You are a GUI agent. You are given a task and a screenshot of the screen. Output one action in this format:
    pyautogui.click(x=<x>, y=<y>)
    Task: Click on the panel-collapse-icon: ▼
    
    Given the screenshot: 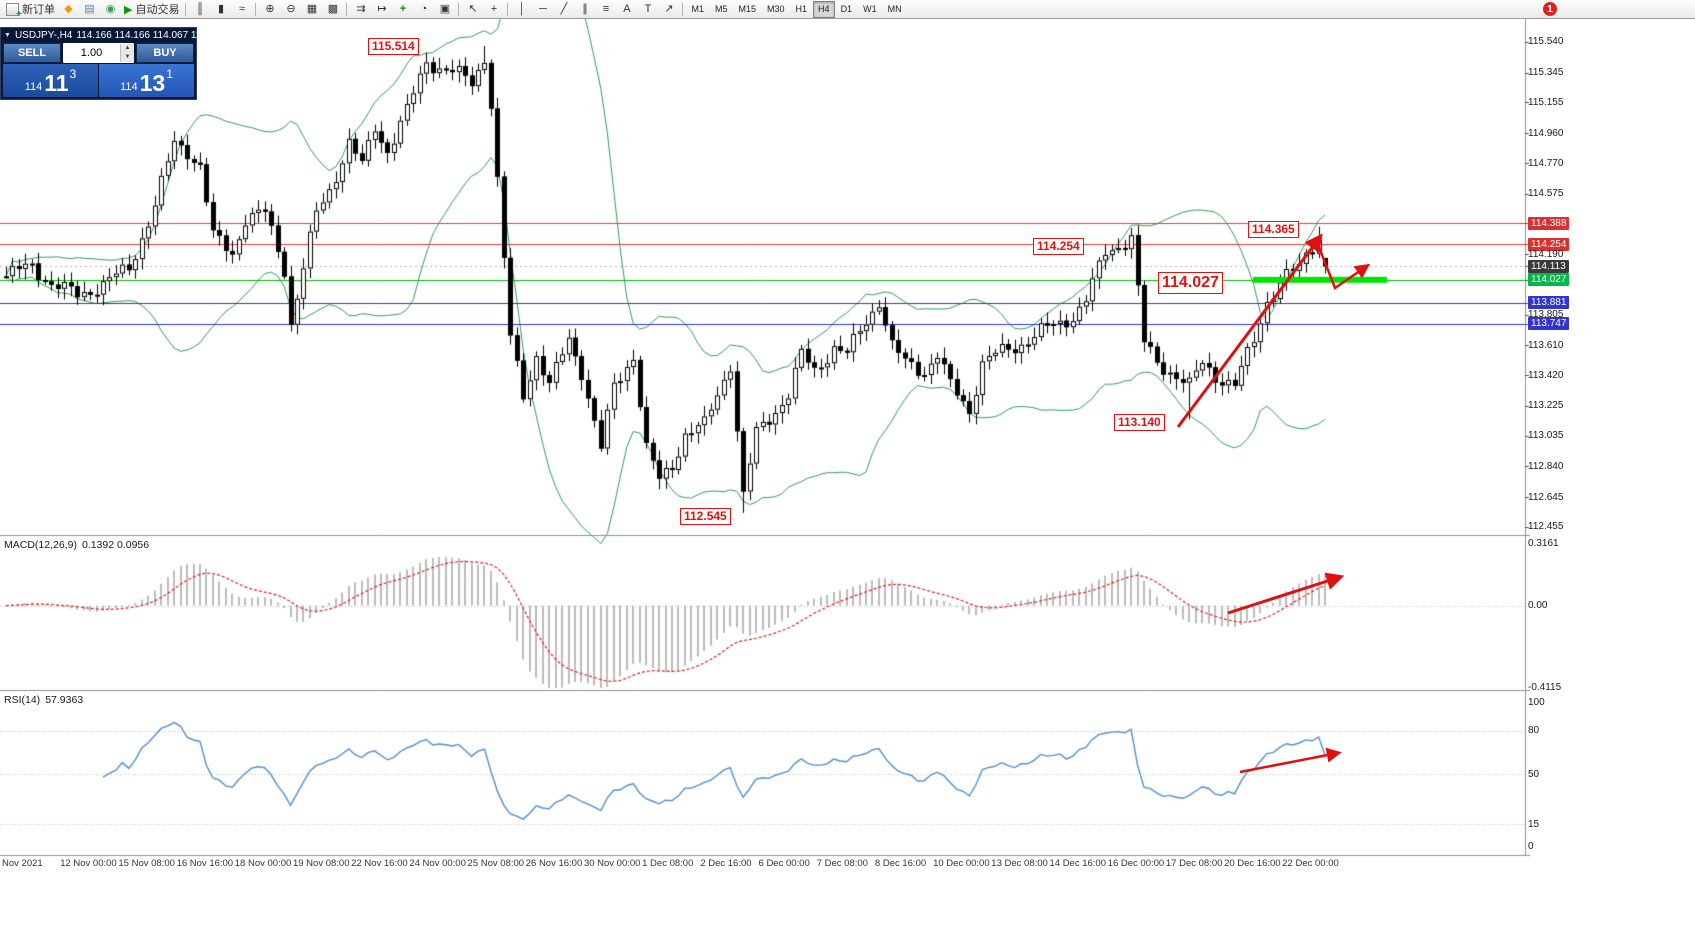 What is the action you would take?
    pyautogui.click(x=7, y=35)
    